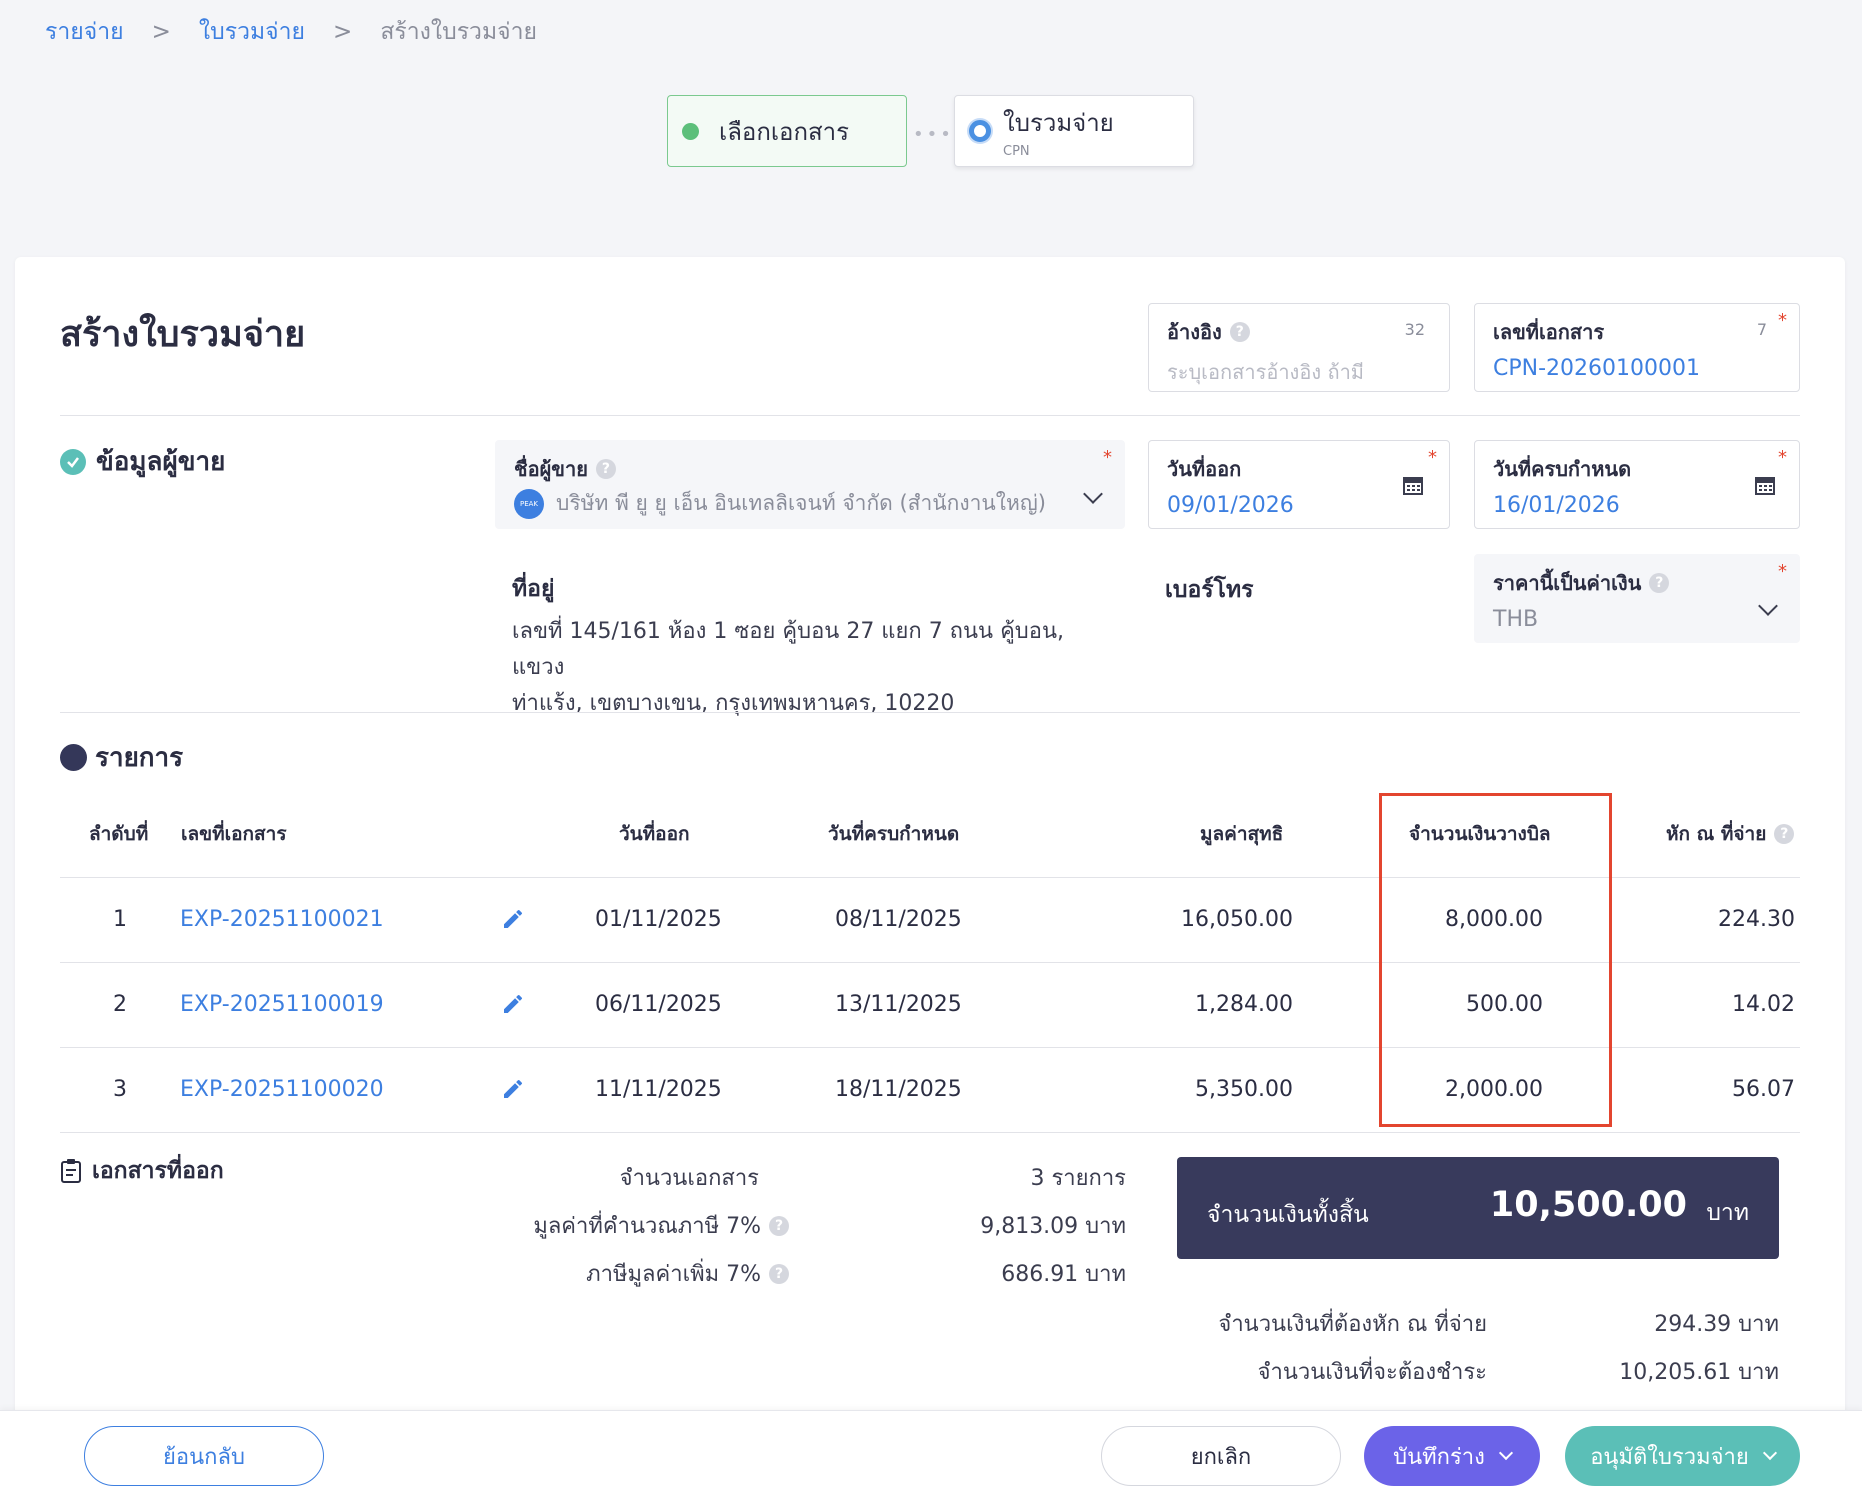  What do you see at coordinates (1669, 1457) in the screenshot?
I see `approve-label: อนุมัติใบรวมจ่าย` at bounding box center [1669, 1457].